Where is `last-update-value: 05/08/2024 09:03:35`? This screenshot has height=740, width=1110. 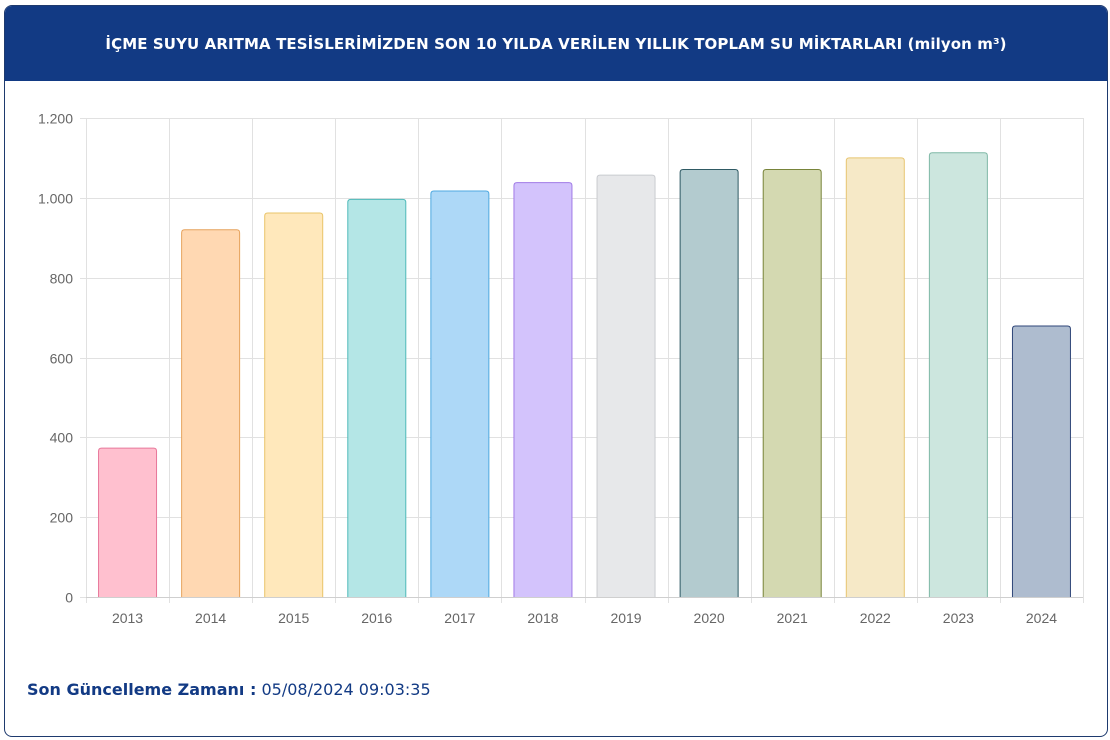
last-update-value: 05/08/2024 09:03:35 is located at coordinates (346, 689).